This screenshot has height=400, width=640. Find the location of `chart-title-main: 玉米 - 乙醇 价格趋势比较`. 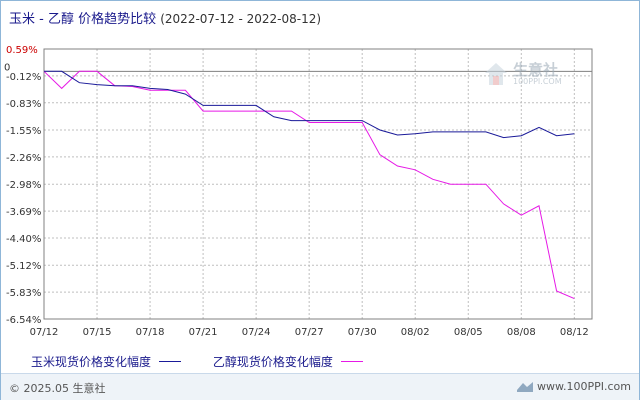

chart-title-main: 玉米 - 乙醇 价格趋势比较 is located at coordinates (83, 19).